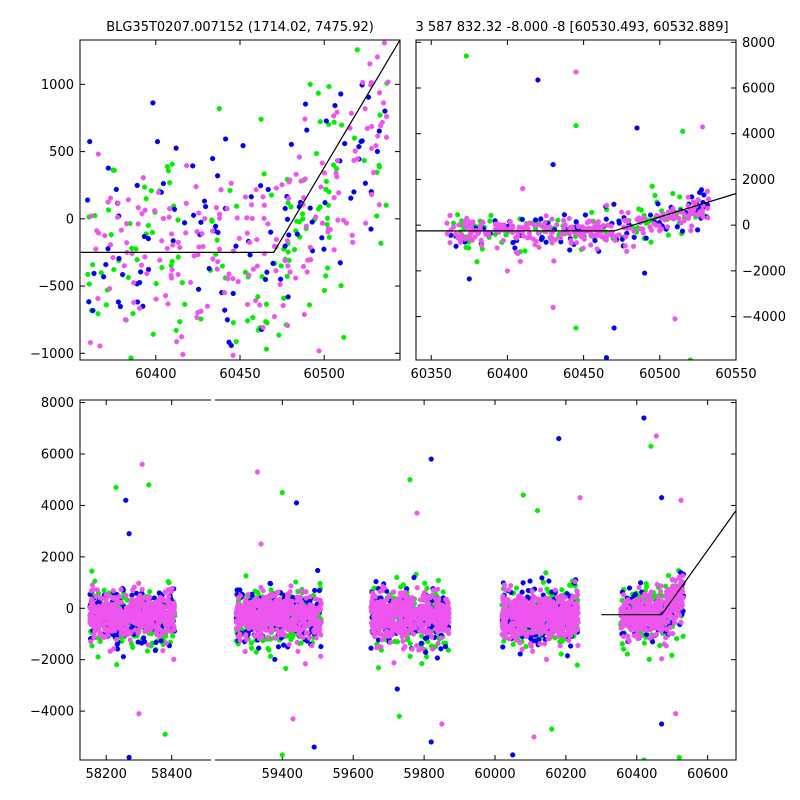 This screenshot has height=800, width=800. Describe the element at coordinates (52, 712) in the screenshot. I see `y-tick-label: −4000` at that location.